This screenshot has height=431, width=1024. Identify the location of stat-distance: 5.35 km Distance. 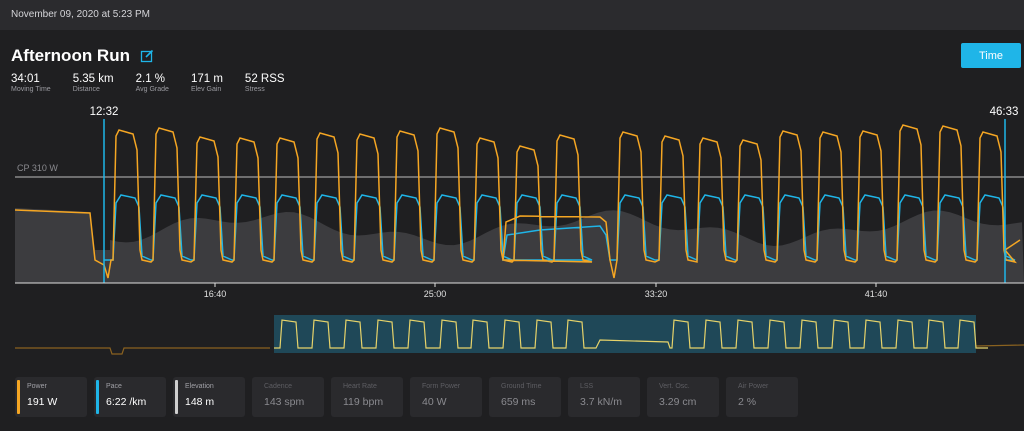
(93, 83).